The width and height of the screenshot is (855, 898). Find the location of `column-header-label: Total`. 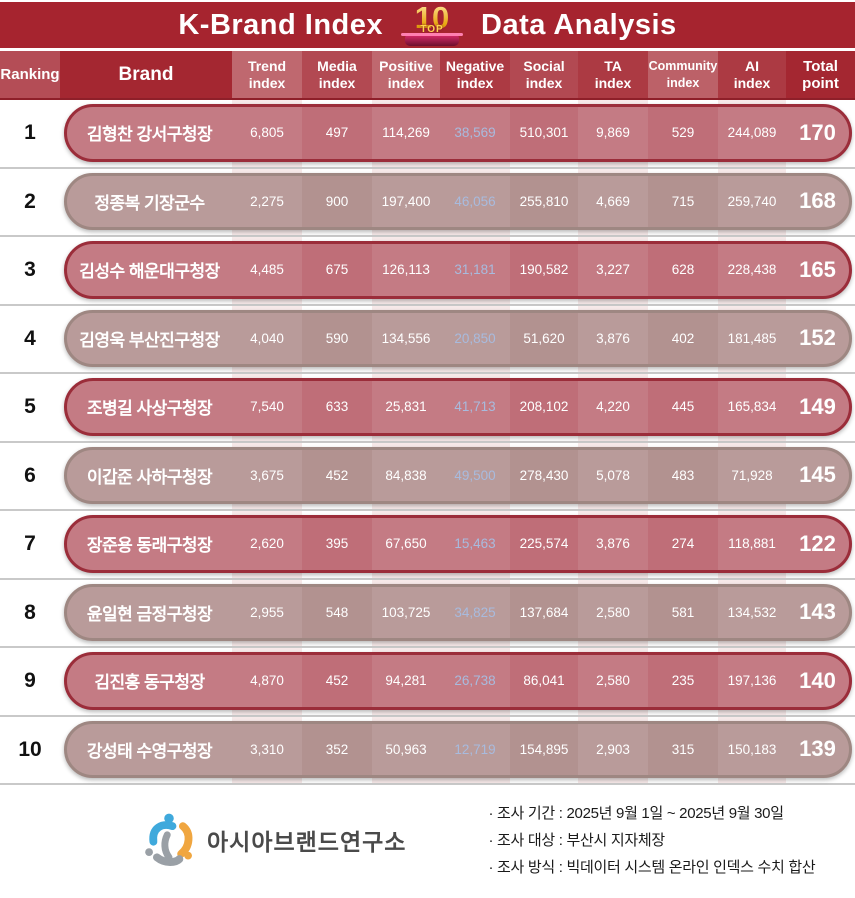

column-header-label: Total is located at coordinates (820, 66).